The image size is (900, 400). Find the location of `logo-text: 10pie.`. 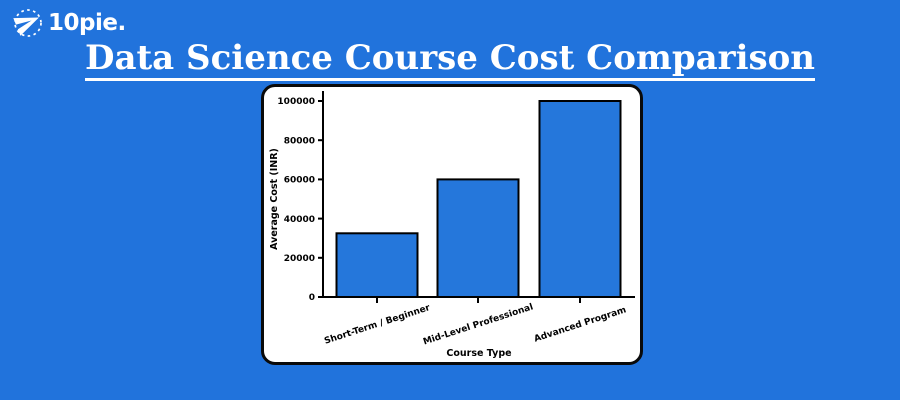

logo-text: 10pie. is located at coordinates (87, 23).